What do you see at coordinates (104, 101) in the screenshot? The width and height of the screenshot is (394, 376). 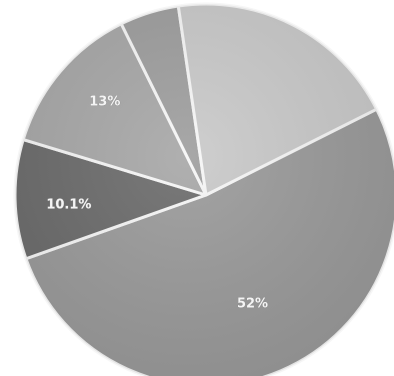 I see `slice-label: 13%` at bounding box center [104, 101].